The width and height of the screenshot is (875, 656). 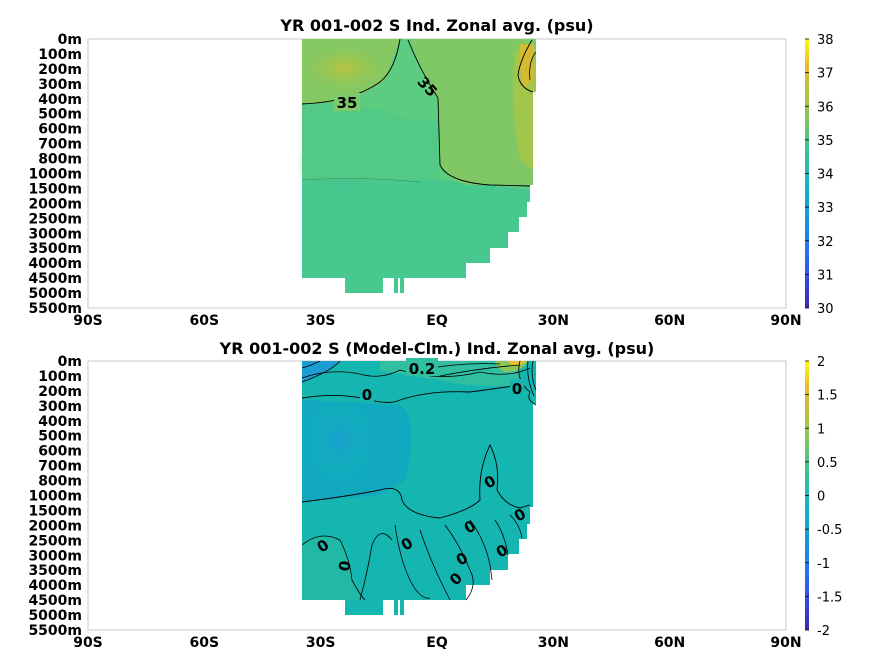 I want to click on panel2-contour-c, so click(x=311, y=365).